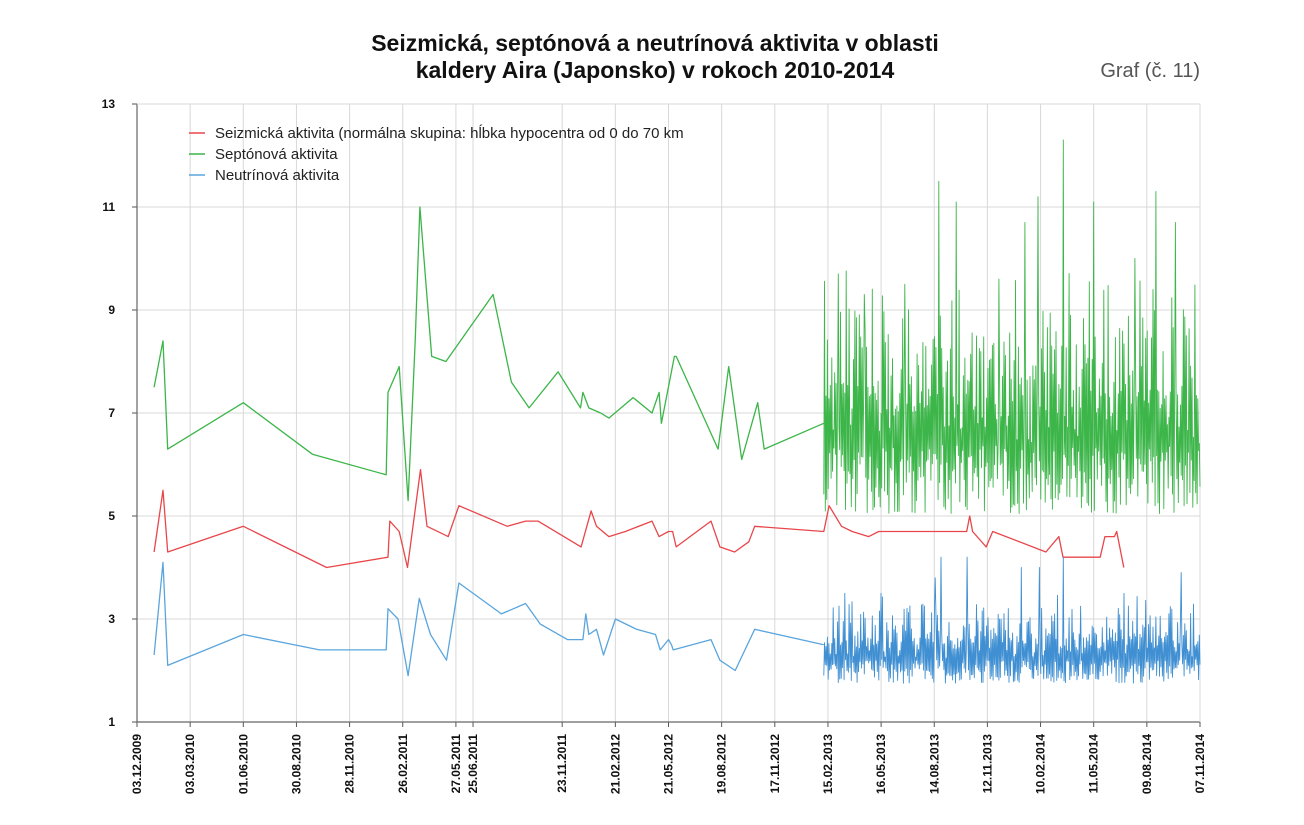 This screenshot has width=1304, height=825. I want to click on y-tick-label: 5, so click(111, 516).